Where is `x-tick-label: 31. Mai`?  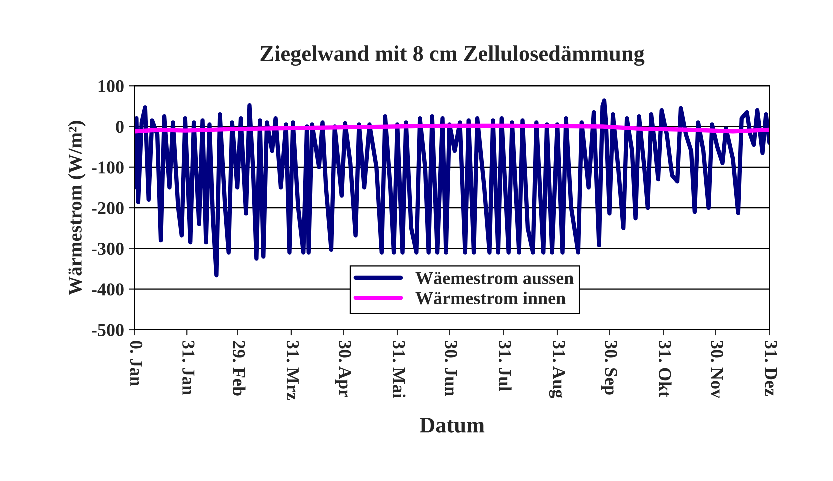
x-tick-label: 31. Mai is located at coordinates (399, 369).